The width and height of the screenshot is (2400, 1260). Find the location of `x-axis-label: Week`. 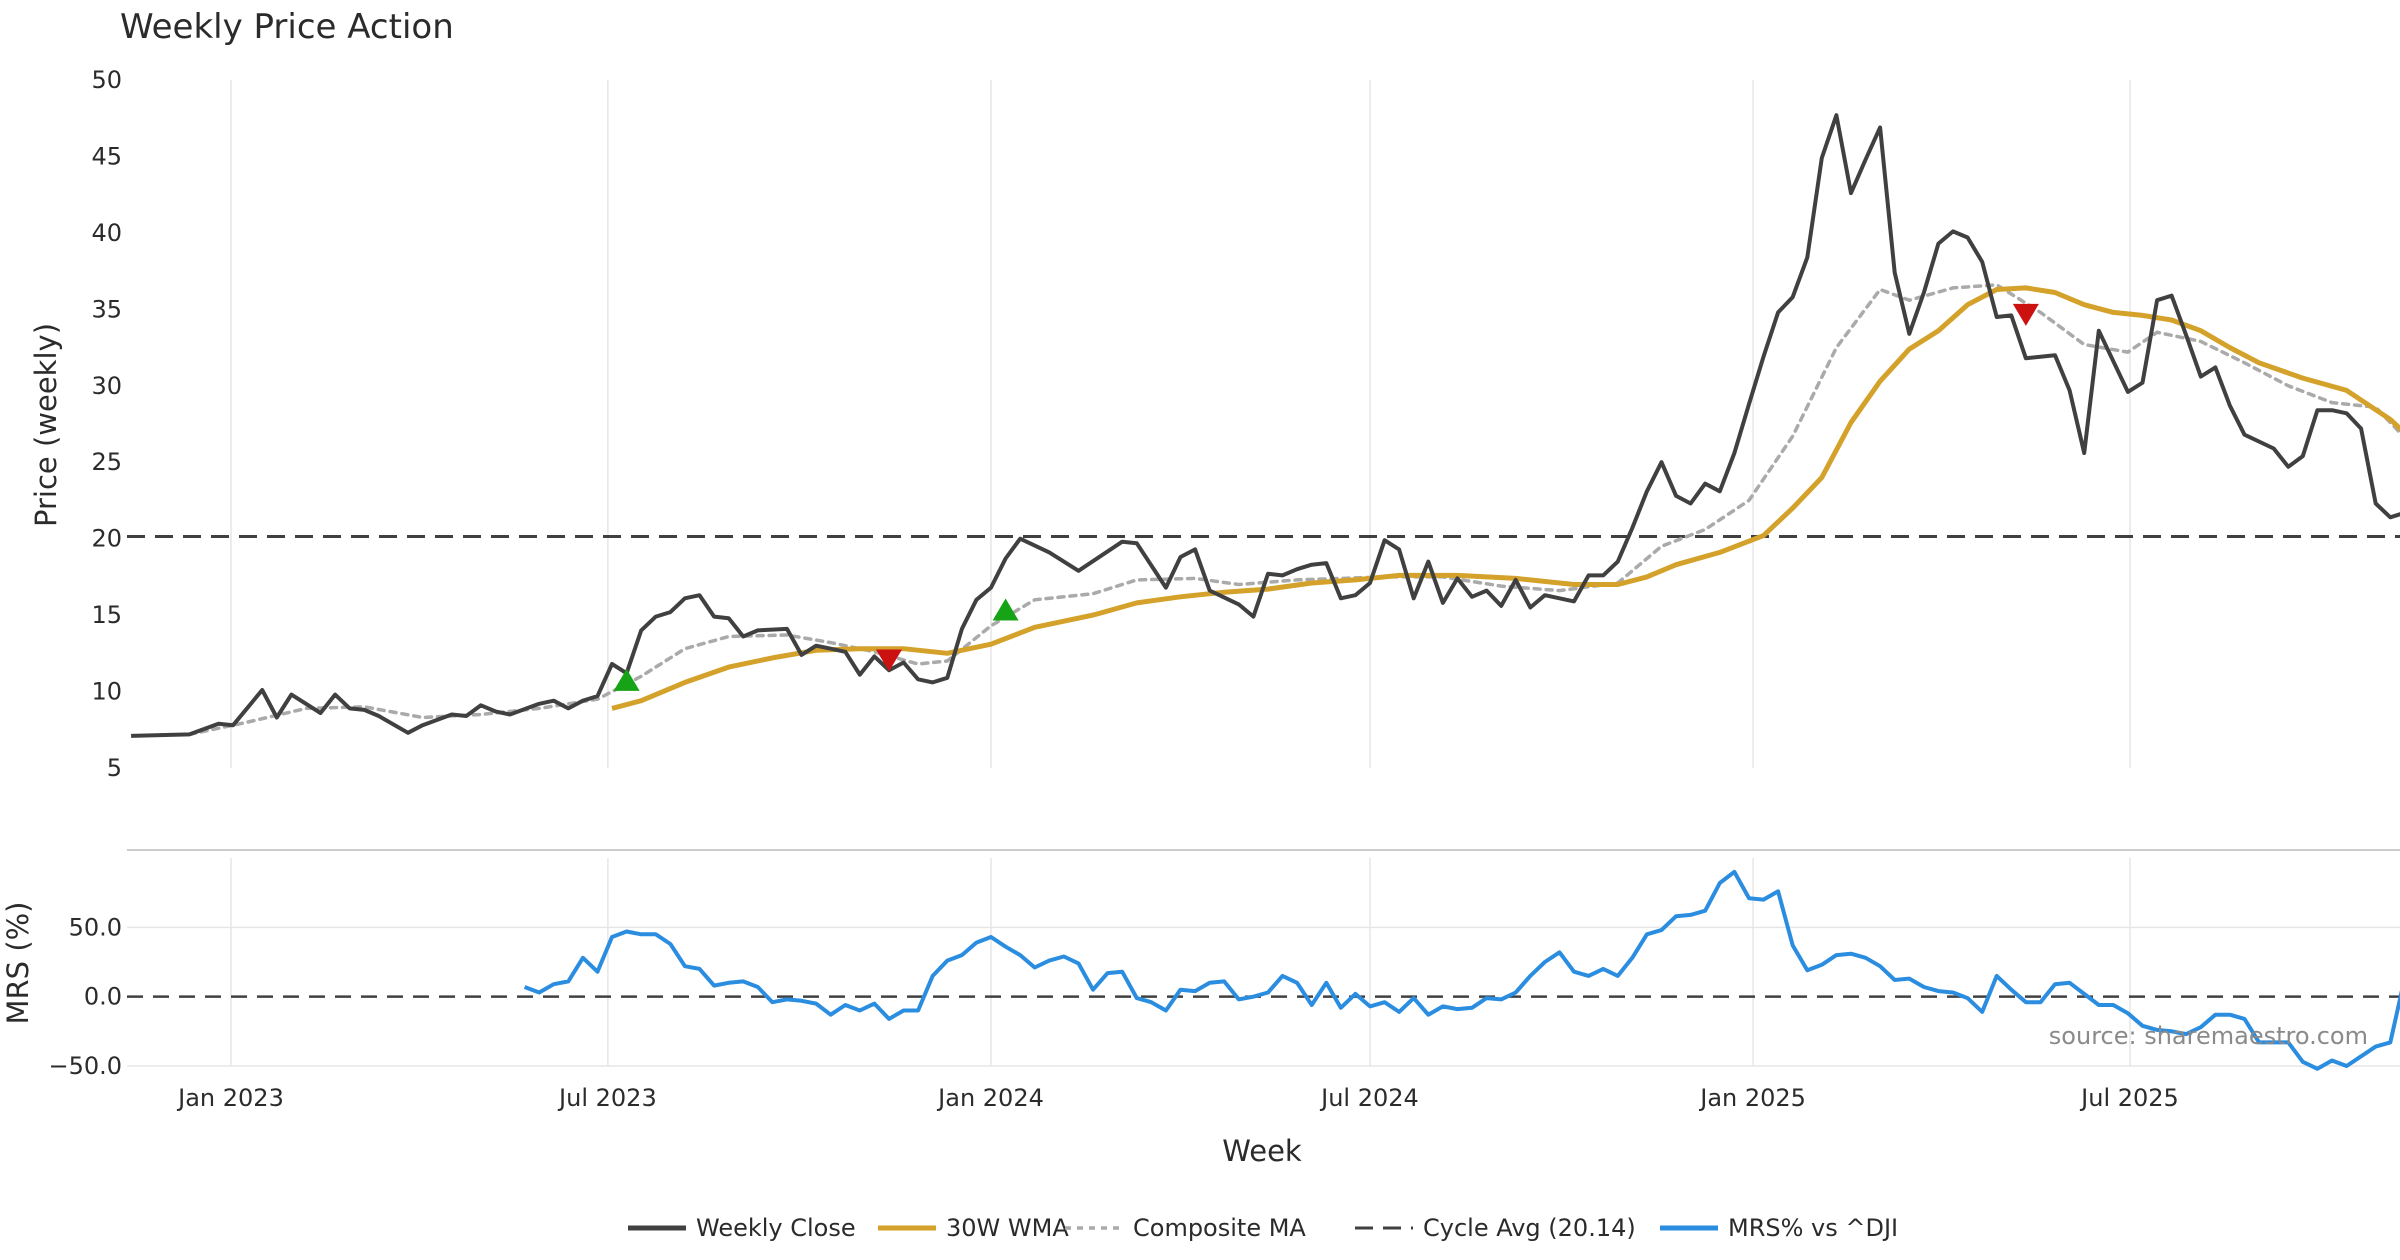

x-axis-label: Week is located at coordinates (1262, 1151).